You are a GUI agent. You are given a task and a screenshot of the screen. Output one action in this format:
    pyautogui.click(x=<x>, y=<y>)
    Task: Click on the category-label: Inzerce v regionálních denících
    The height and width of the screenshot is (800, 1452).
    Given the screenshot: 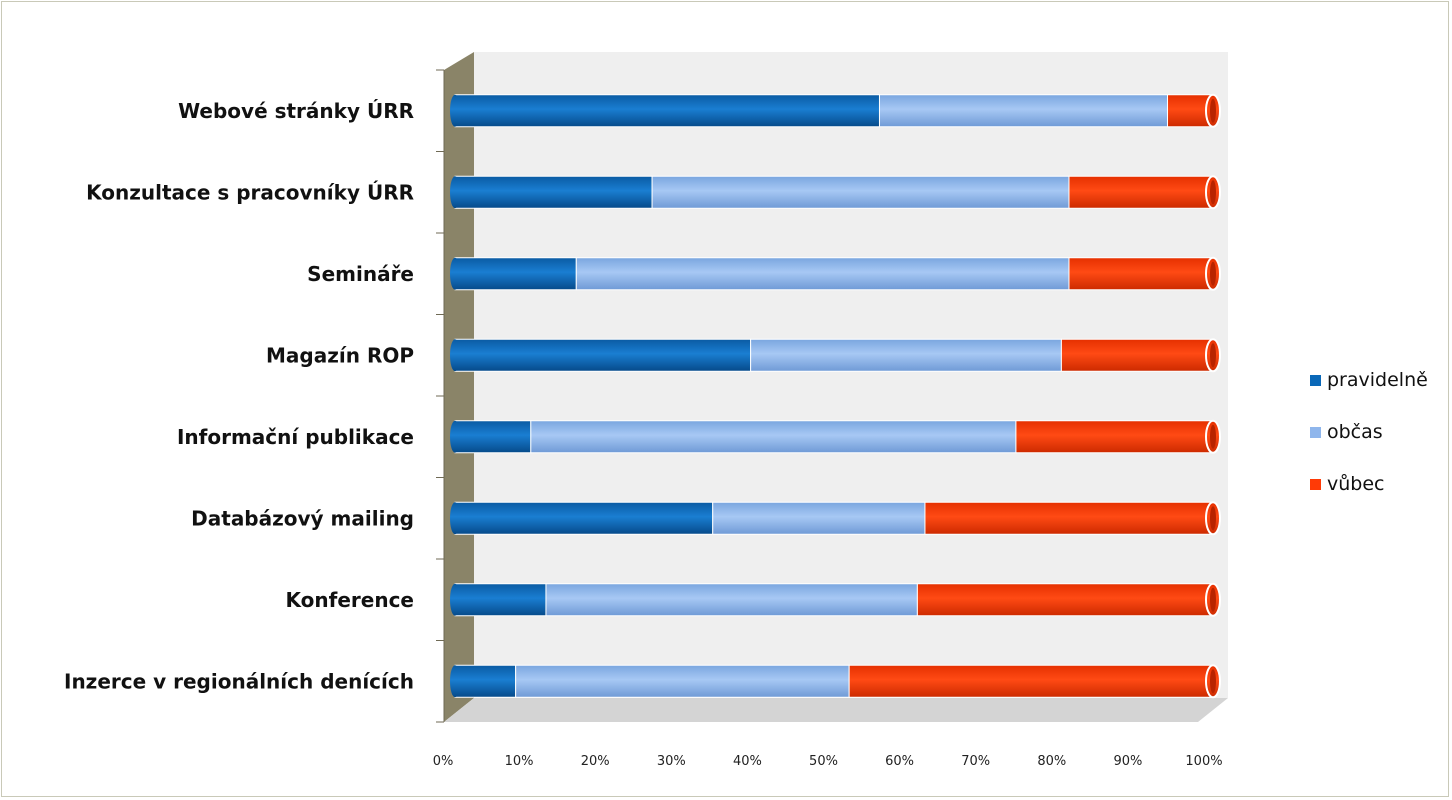 What is the action you would take?
    pyautogui.click(x=239, y=681)
    